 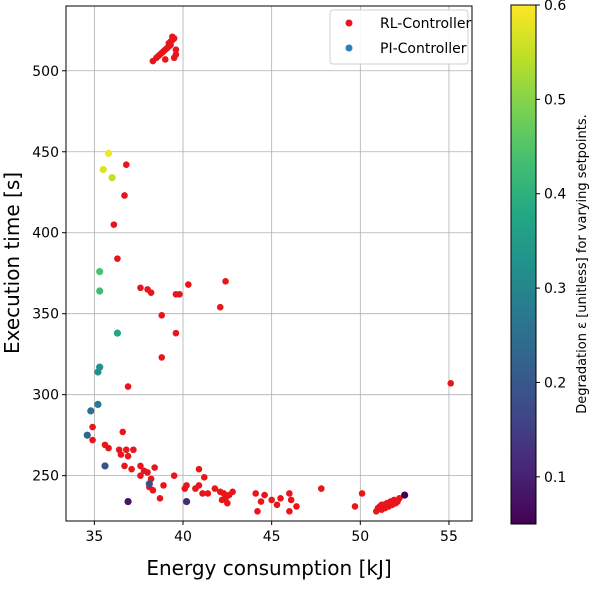 I want to click on legend-label-rl: RL-Controller, so click(x=425, y=24).